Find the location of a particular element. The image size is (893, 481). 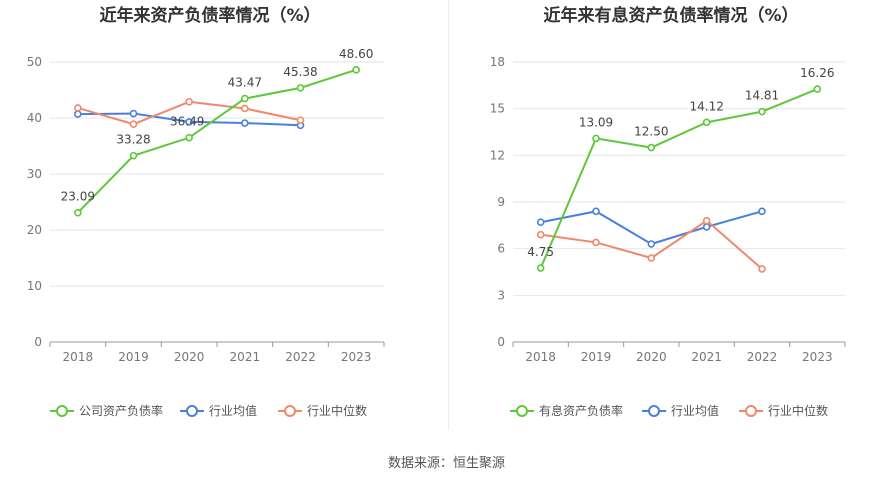

data-label: 23.09 is located at coordinates (78, 197).